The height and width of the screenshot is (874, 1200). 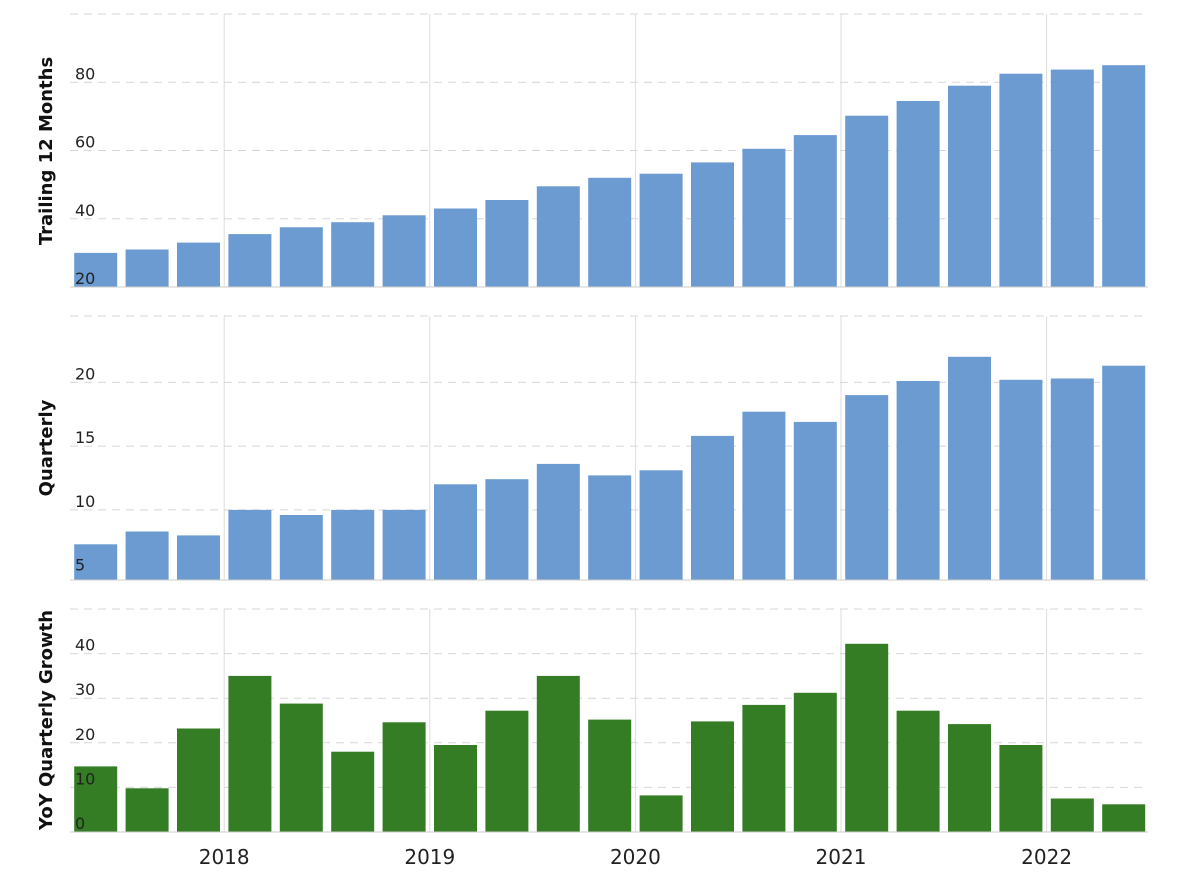 I want to click on quarterly-ytick-label: 5, so click(x=80, y=565).